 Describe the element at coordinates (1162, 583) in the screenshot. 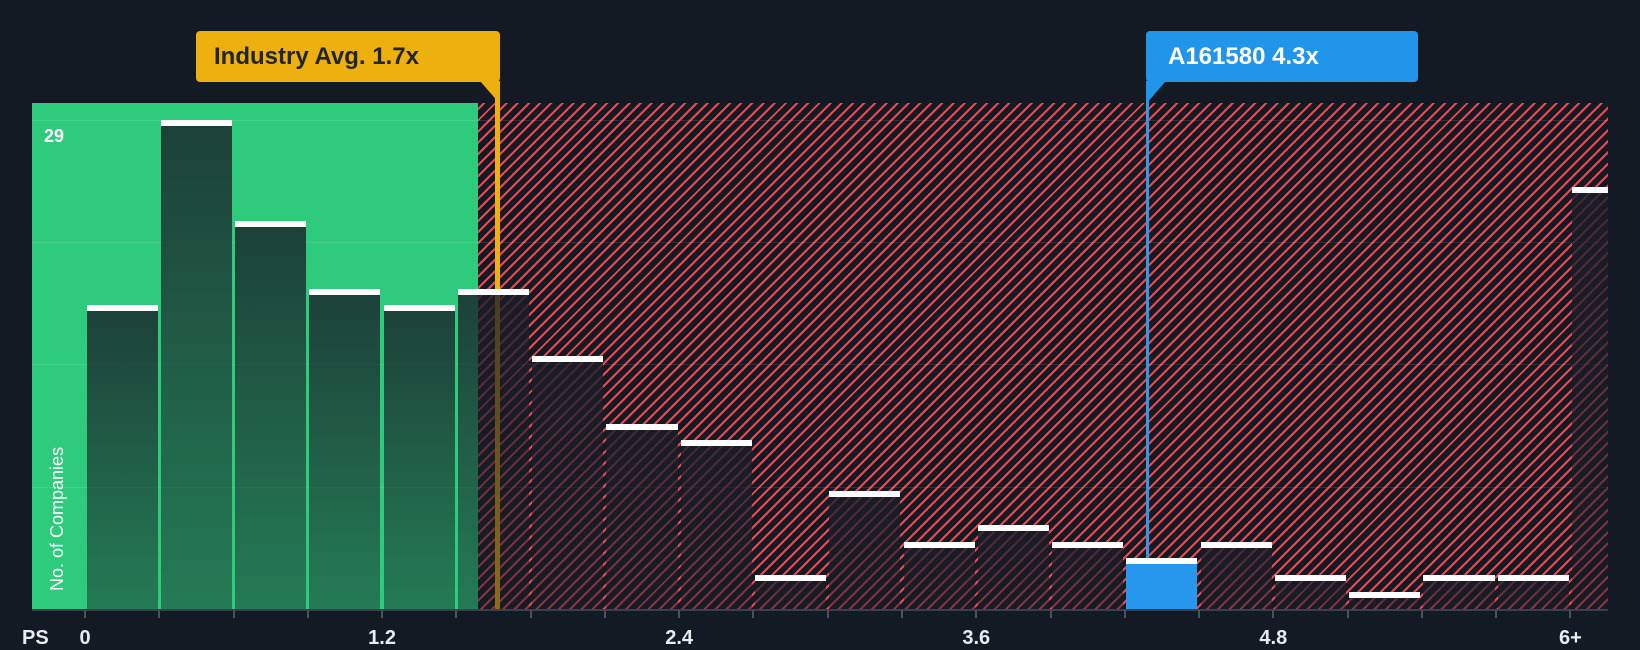

I see `company-bar` at that location.